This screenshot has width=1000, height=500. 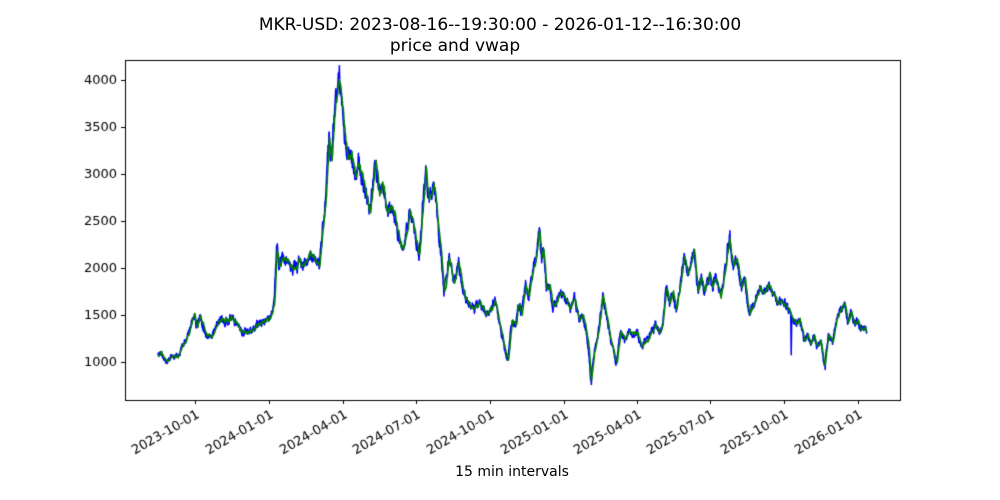 What do you see at coordinates (455, 46) in the screenshot?
I see `chart-subtitle: price and vwap` at bounding box center [455, 46].